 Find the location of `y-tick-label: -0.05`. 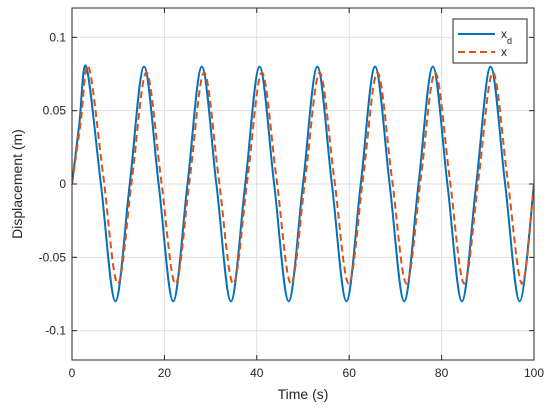

y-tick-label: -0.05 is located at coordinates (53, 257).